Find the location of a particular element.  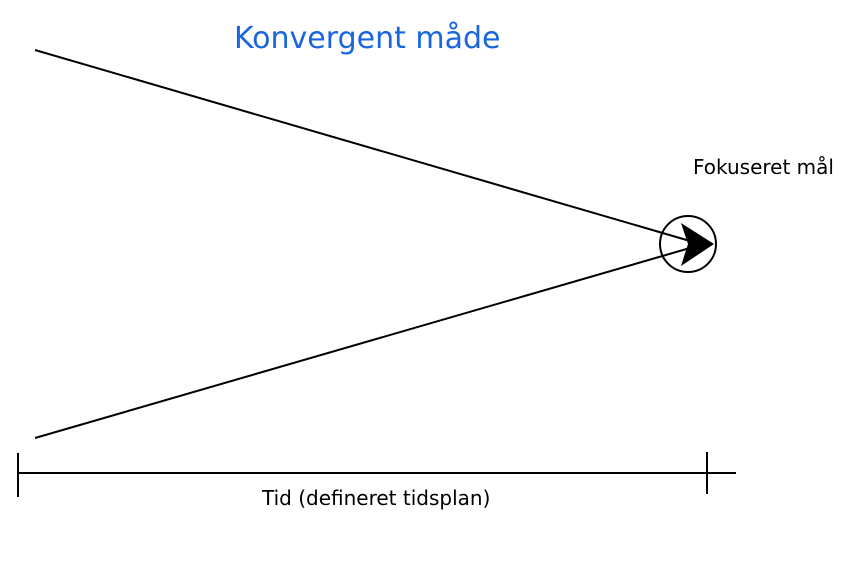

arrowhead-icon is located at coordinates (697, 244).